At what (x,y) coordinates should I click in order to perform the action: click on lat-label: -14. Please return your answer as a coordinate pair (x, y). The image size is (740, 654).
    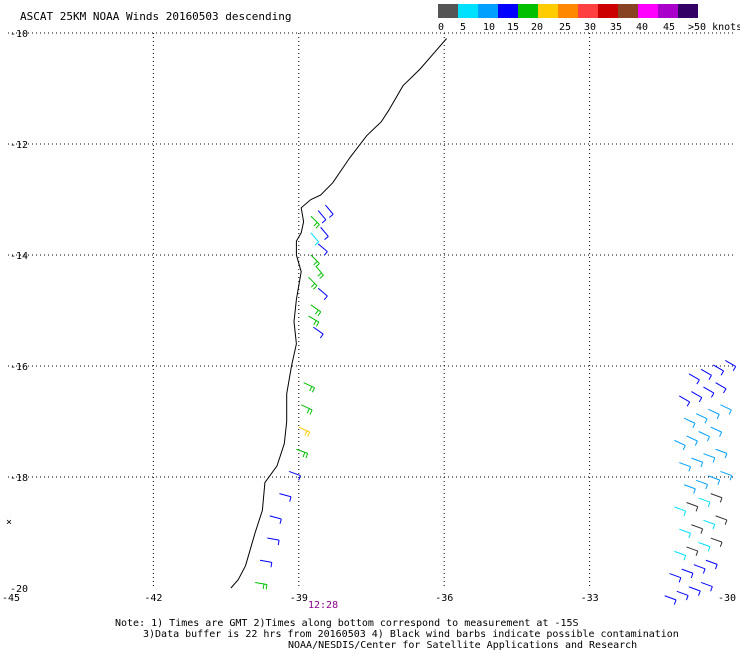
    Looking at the image, I should click on (19, 256).